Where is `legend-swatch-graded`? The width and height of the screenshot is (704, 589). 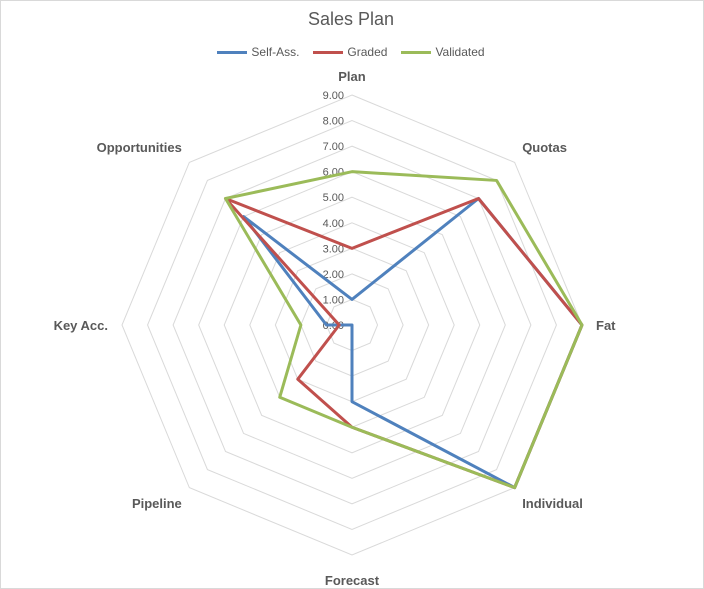
legend-swatch-graded is located at coordinates (328, 52).